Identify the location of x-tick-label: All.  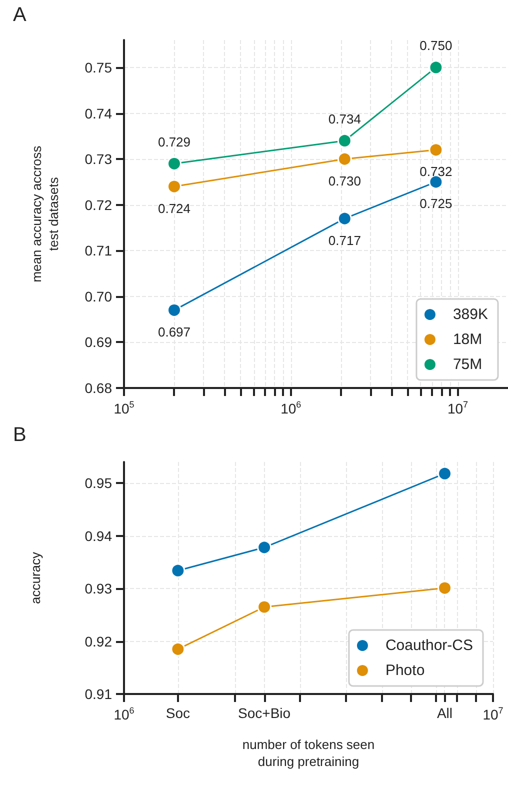
(444, 713).